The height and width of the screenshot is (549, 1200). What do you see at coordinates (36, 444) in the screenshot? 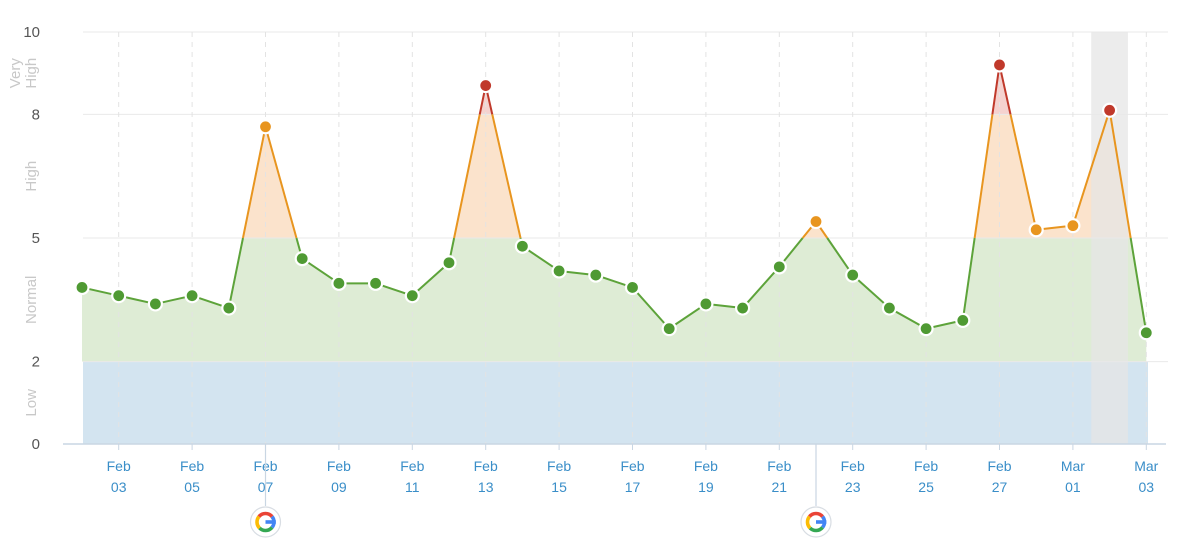
I see `y-tick-label: 0` at bounding box center [36, 444].